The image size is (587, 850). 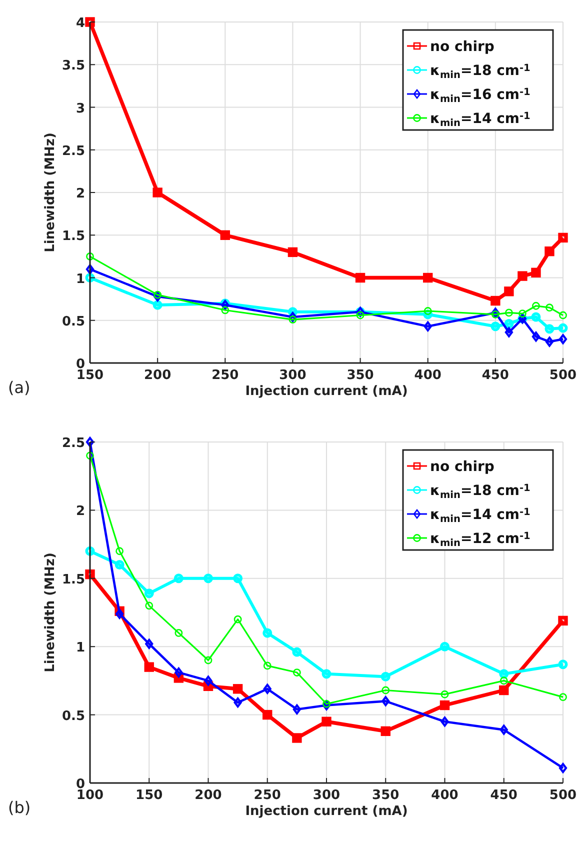 What do you see at coordinates (444, 795) in the screenshot?
I see `x-tick-label: 400` at bounding box center [444, 795].